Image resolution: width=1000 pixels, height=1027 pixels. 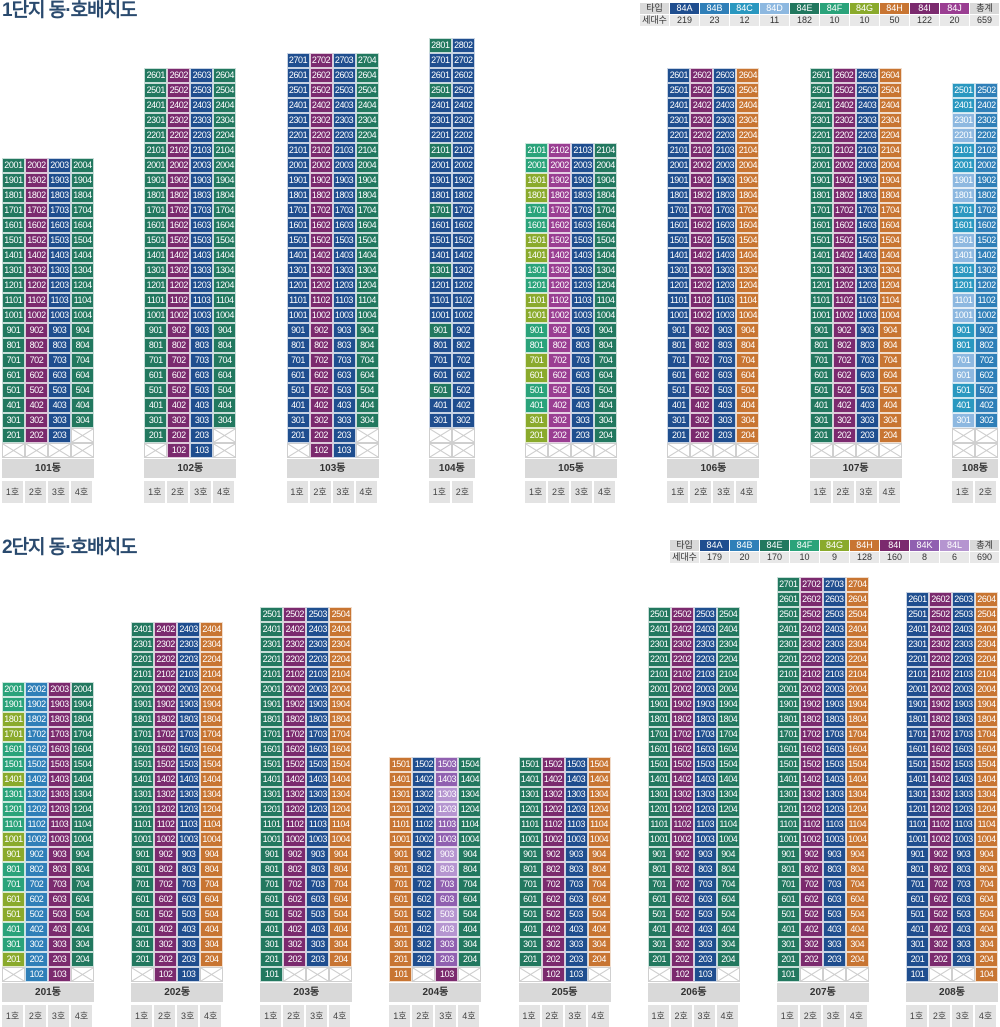 What do you see at coordinates (821, 210) in the screenshot?
I see `unit-cell: 1701` at bounding box center [821, 210].